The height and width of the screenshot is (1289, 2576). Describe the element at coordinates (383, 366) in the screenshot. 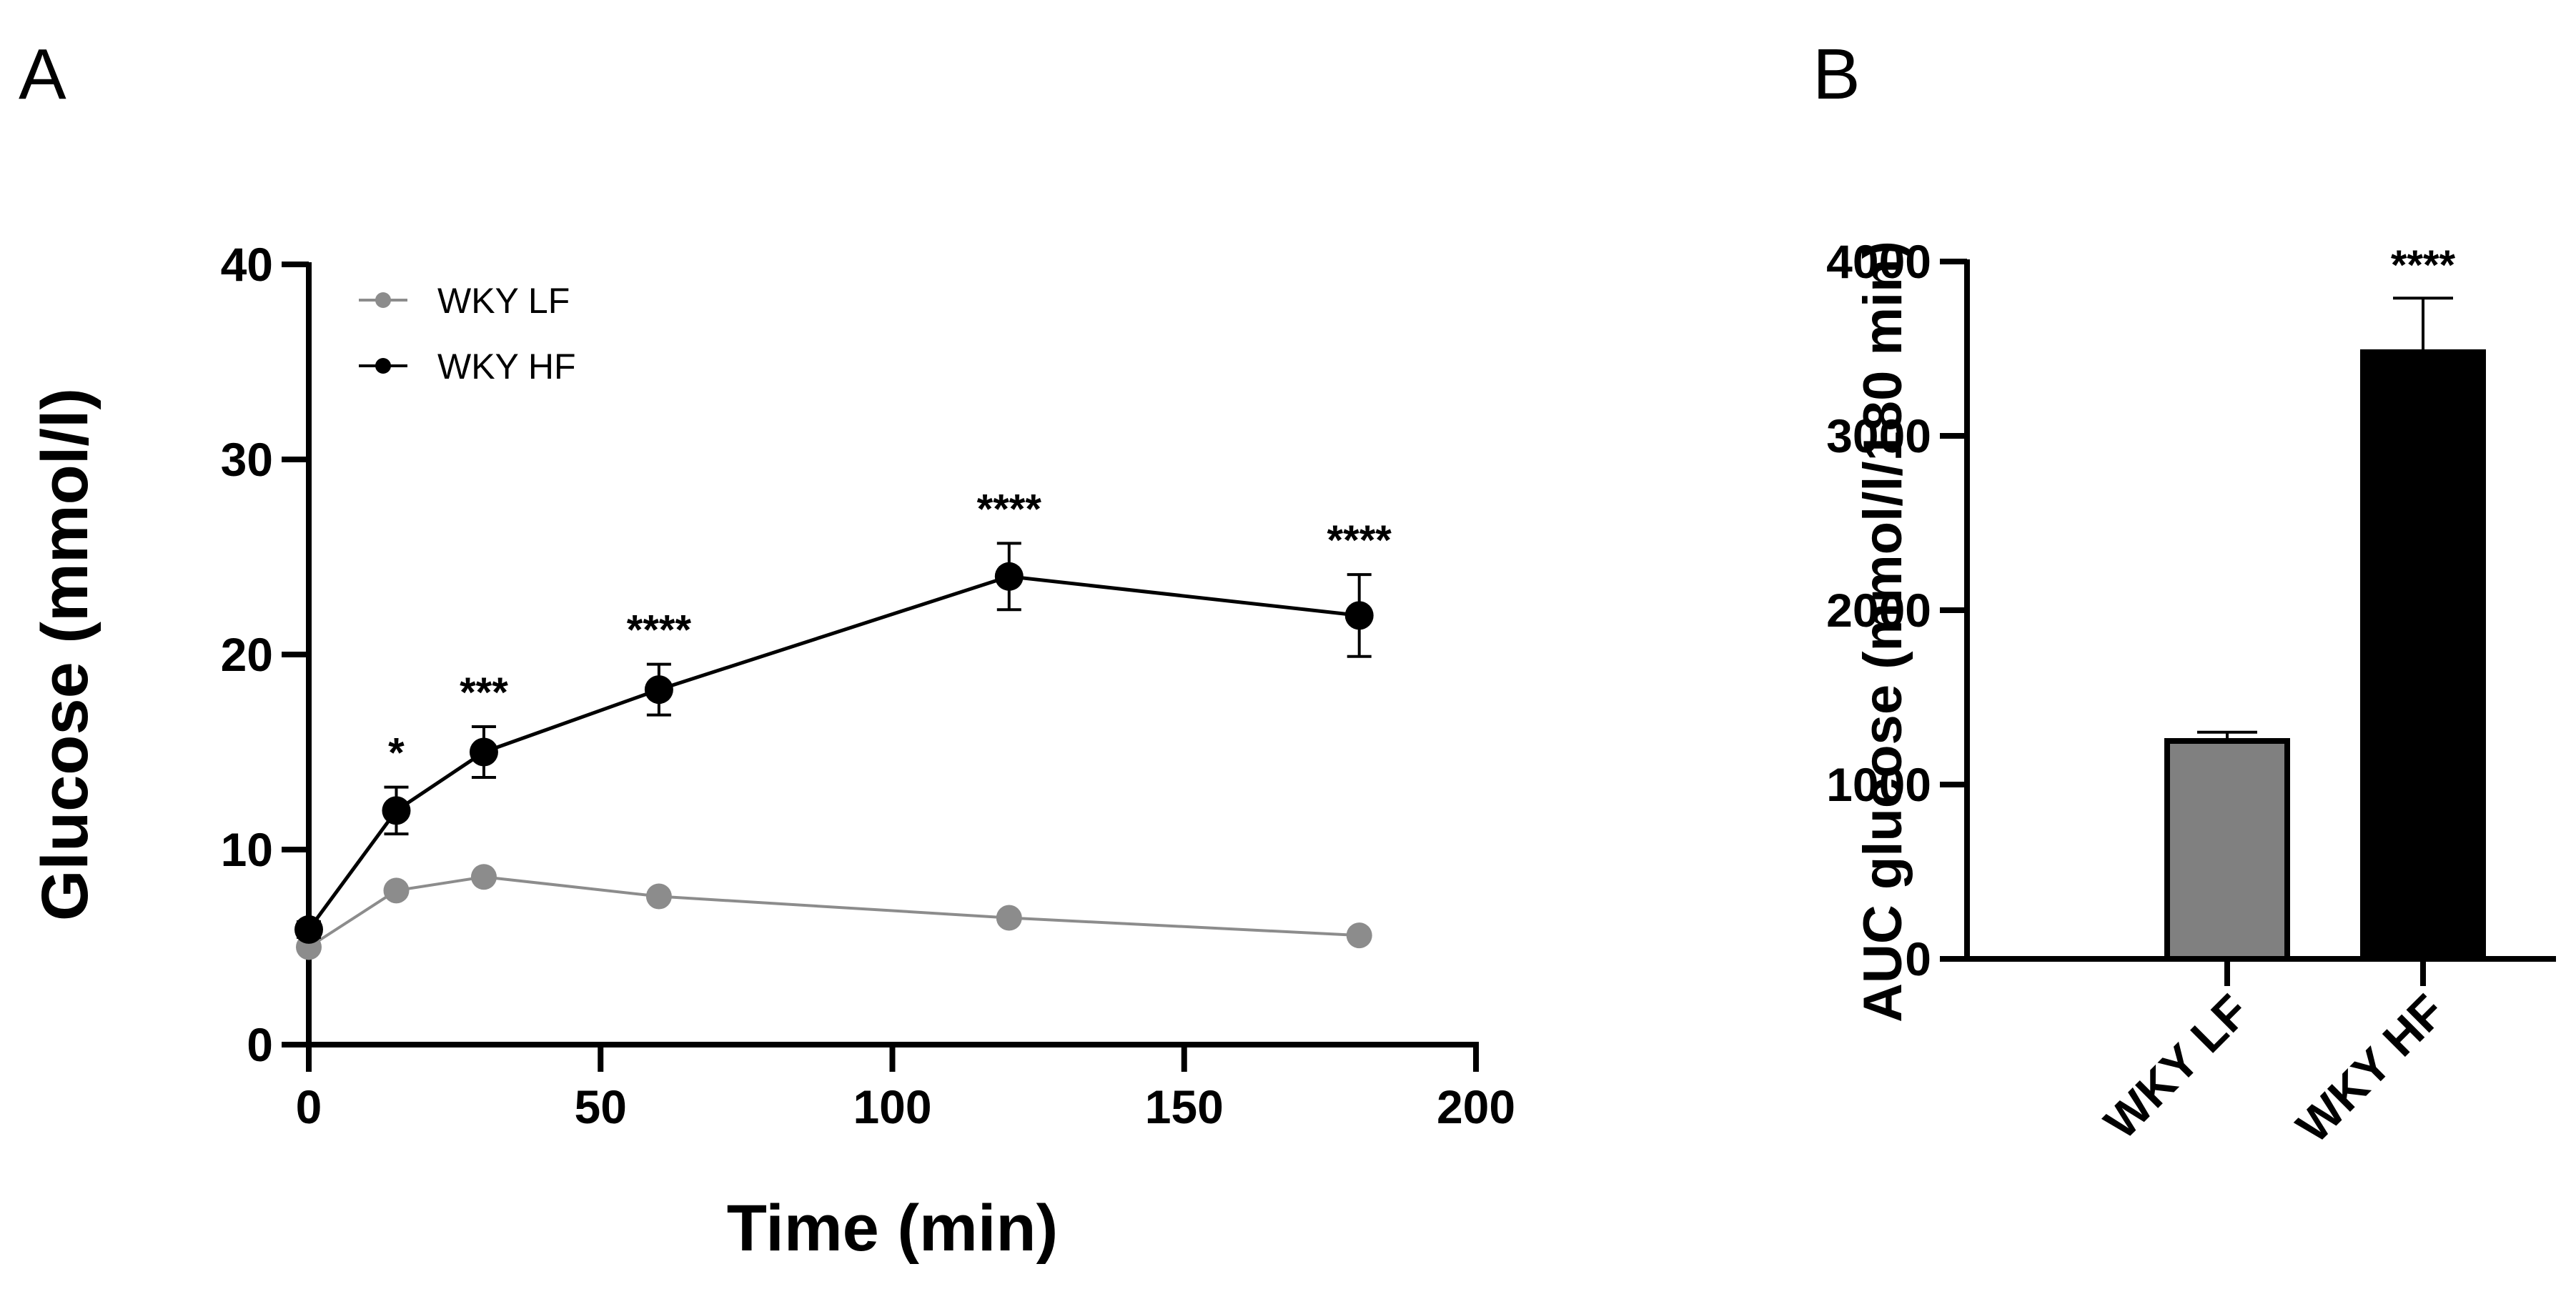

I see `legend-marker-wky-hf` at that location.